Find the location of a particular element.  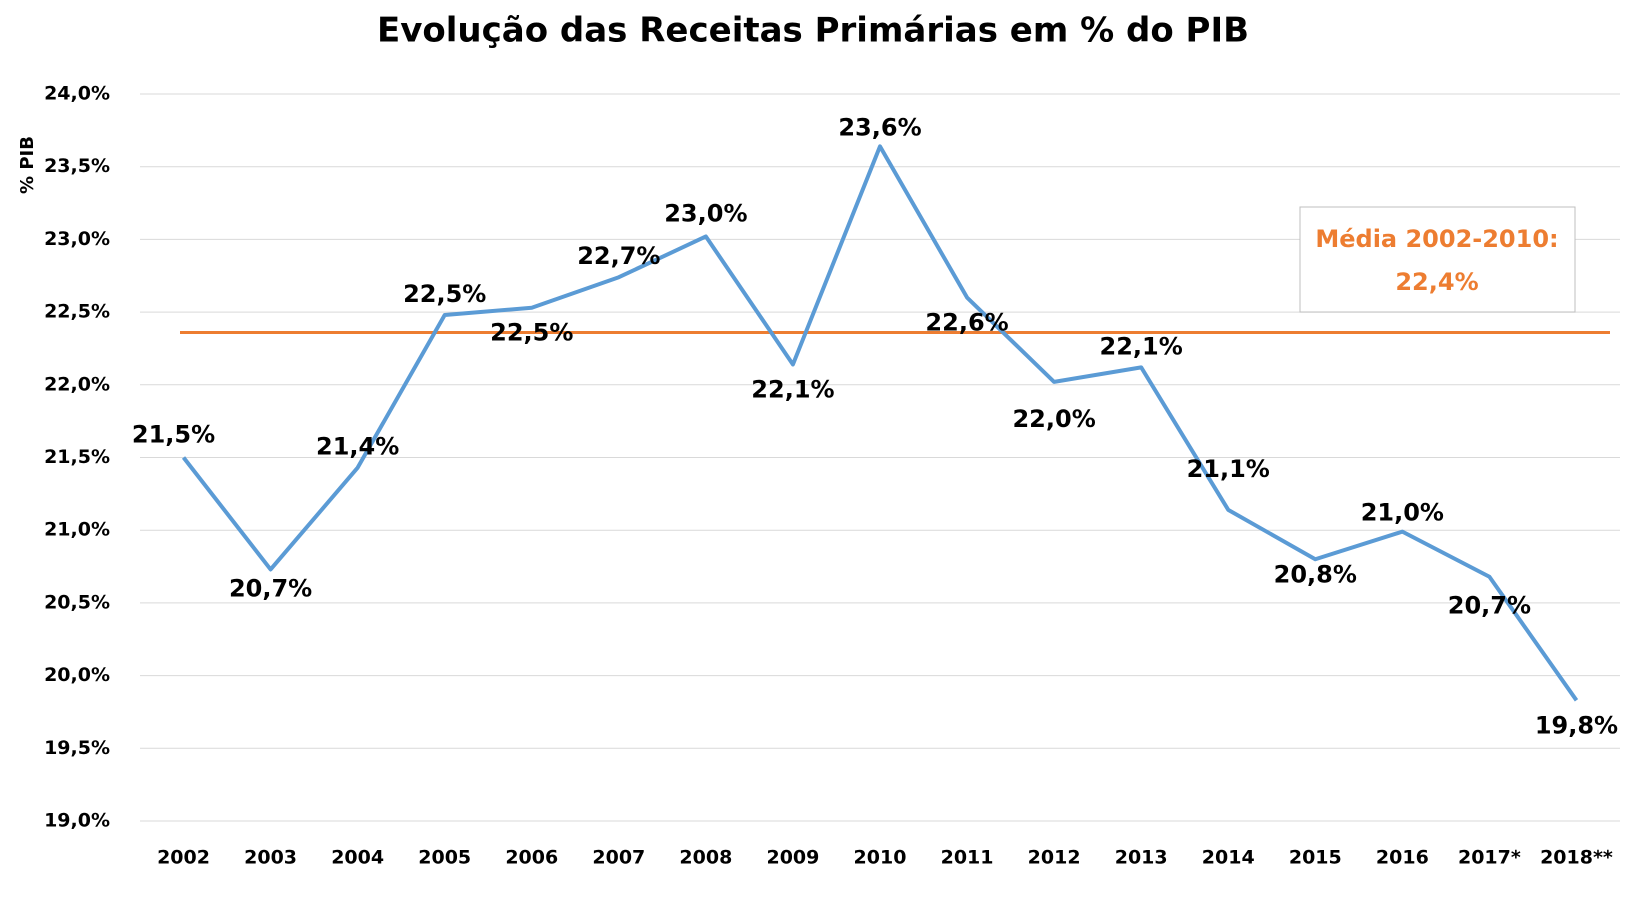

x-tick-label: 2011 is located at coordinates (967, 858).